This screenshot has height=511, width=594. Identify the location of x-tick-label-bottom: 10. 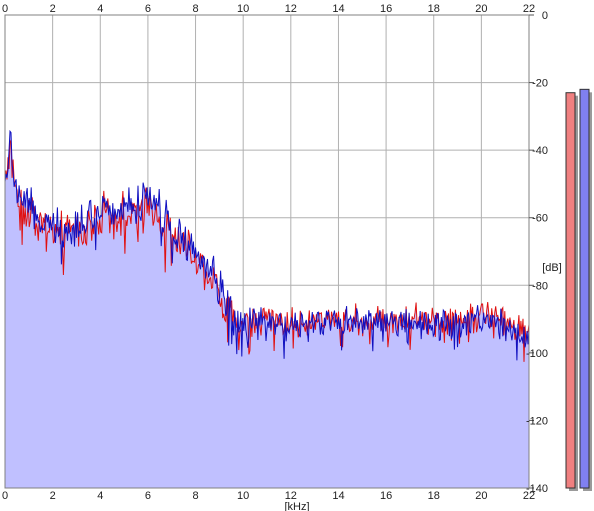
(243, 496).